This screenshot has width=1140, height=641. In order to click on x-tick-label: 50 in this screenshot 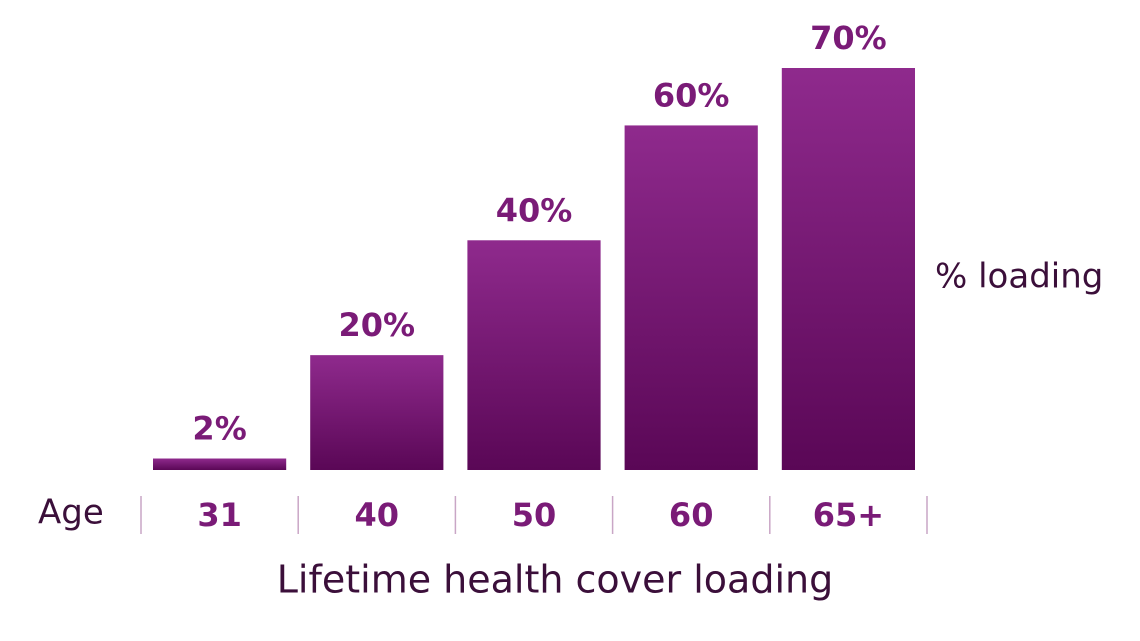, I will do `click(534, 515)`.